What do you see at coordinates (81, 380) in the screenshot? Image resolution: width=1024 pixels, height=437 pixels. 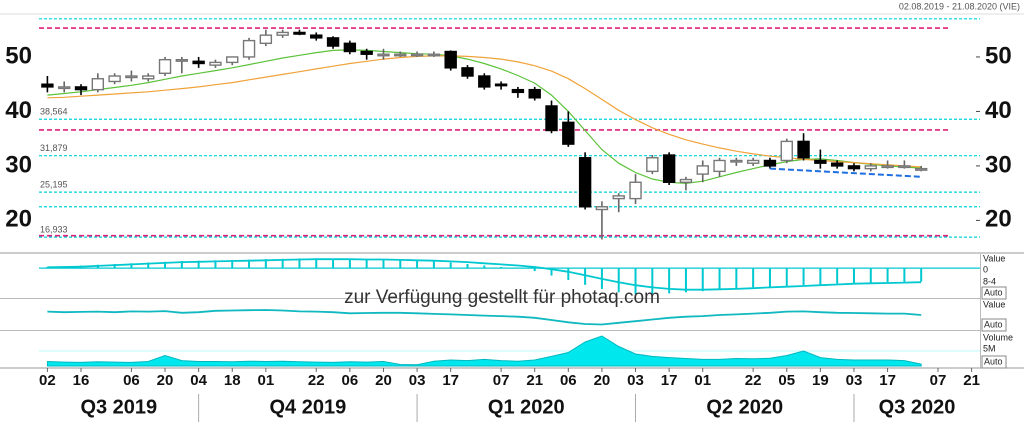 I see `x-tick-label: 16` at bounding box center [81, 380].